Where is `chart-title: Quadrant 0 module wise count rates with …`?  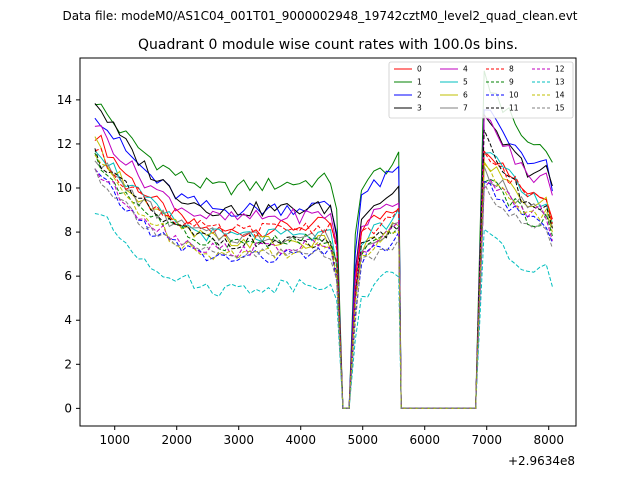 chart-title: Quadrant 0 module wise count rates with … is located at coordinates (328, 45).